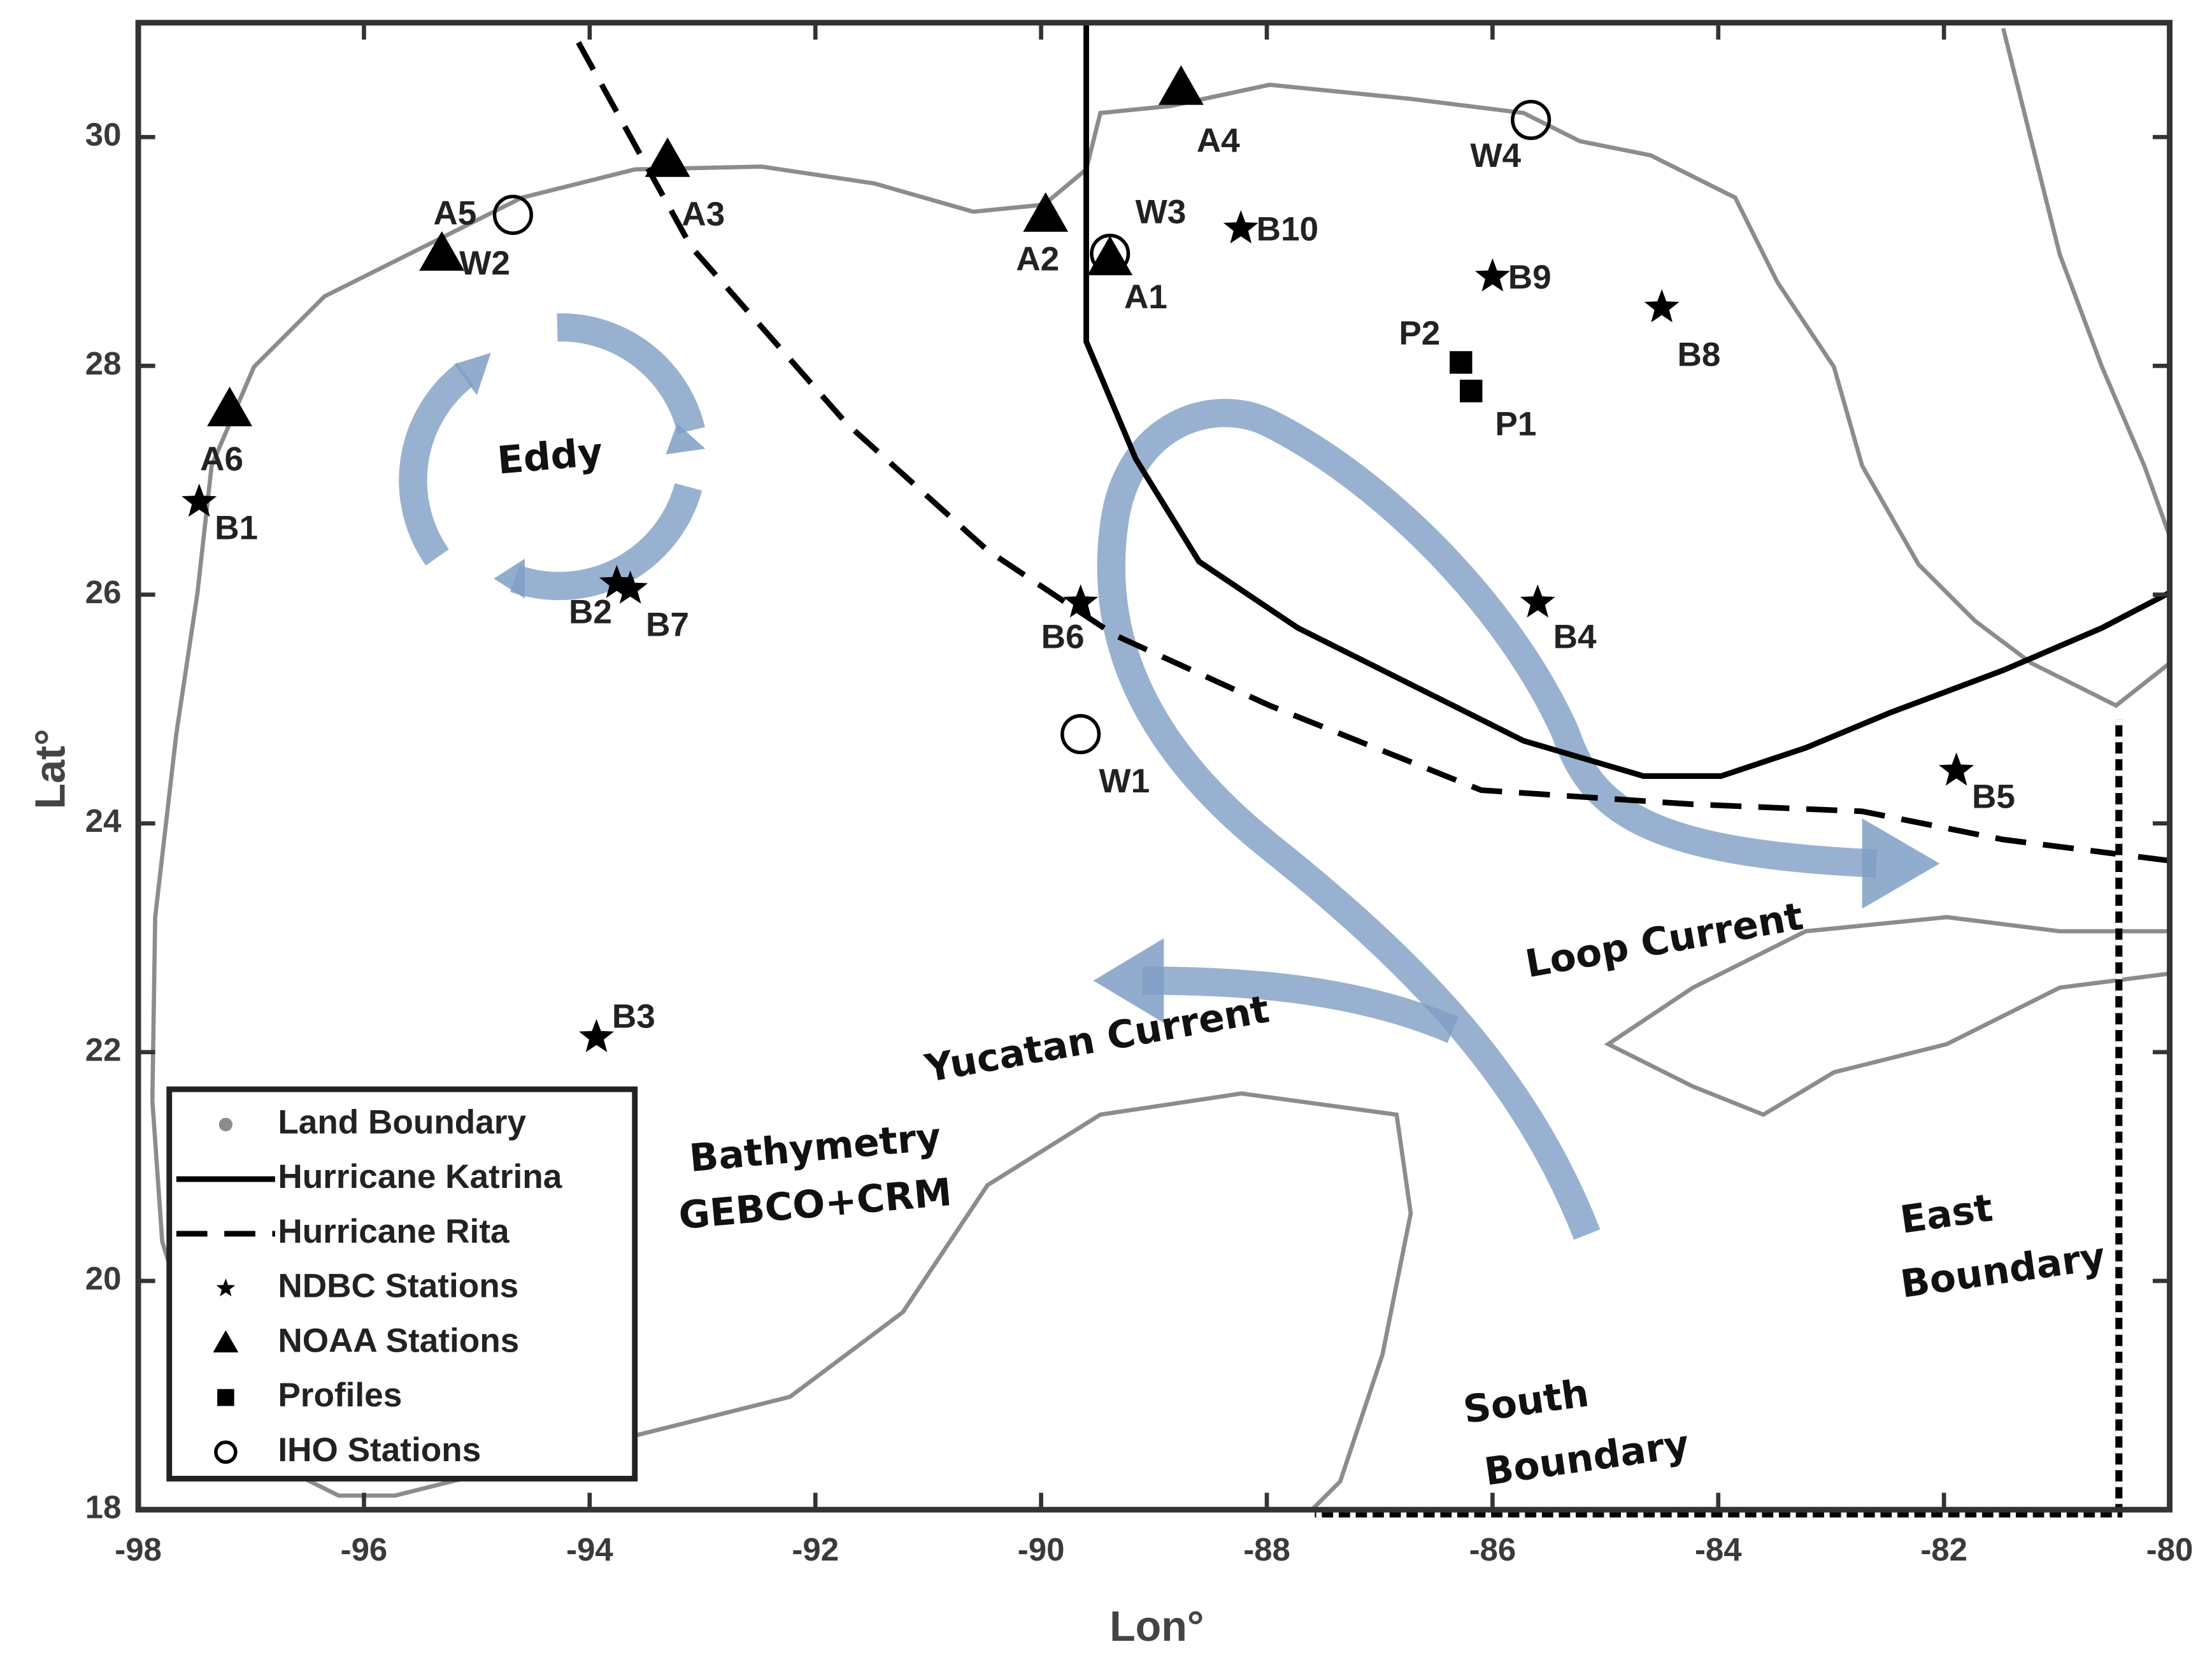 This screenshot has width=2212, height=1665. I want to click on x-tick-label: -86, so click(1492, 1549).